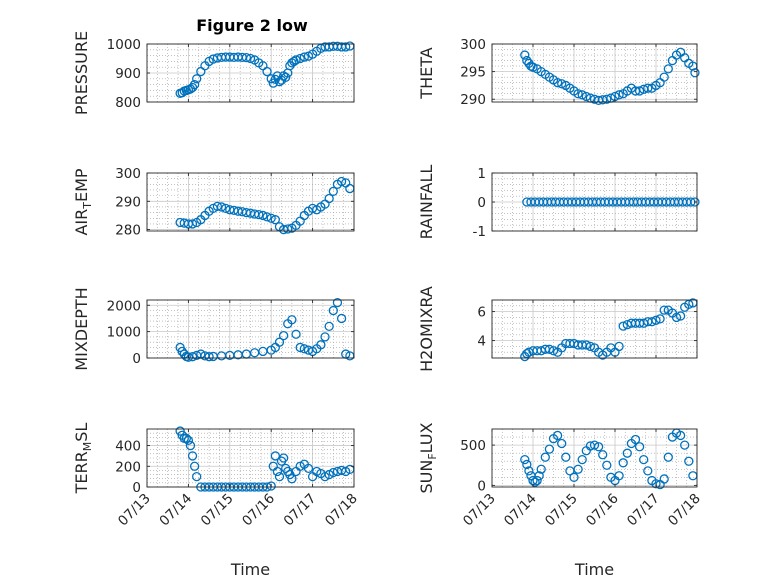 The image size is (778, 583). I want to click on theta-ylabel: THETA, so click(426, 73).